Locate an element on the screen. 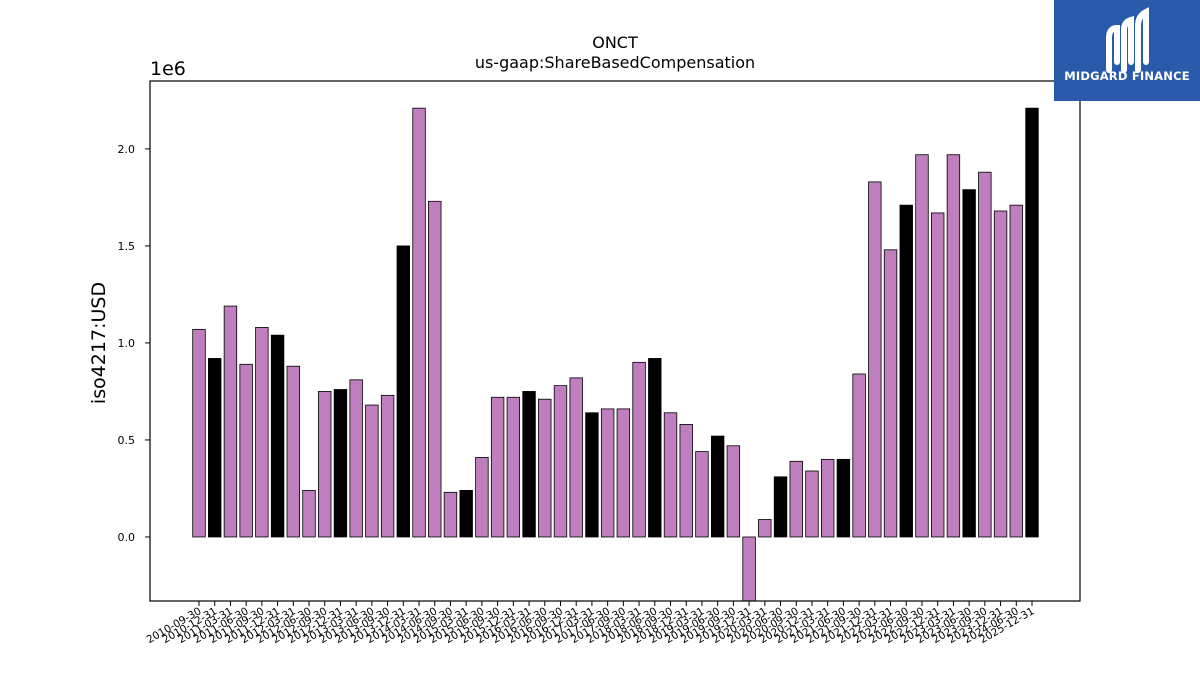 This screenshot has width=1200, height=675. midgard-m-logo-icon is located at coordinates (1127, 40).